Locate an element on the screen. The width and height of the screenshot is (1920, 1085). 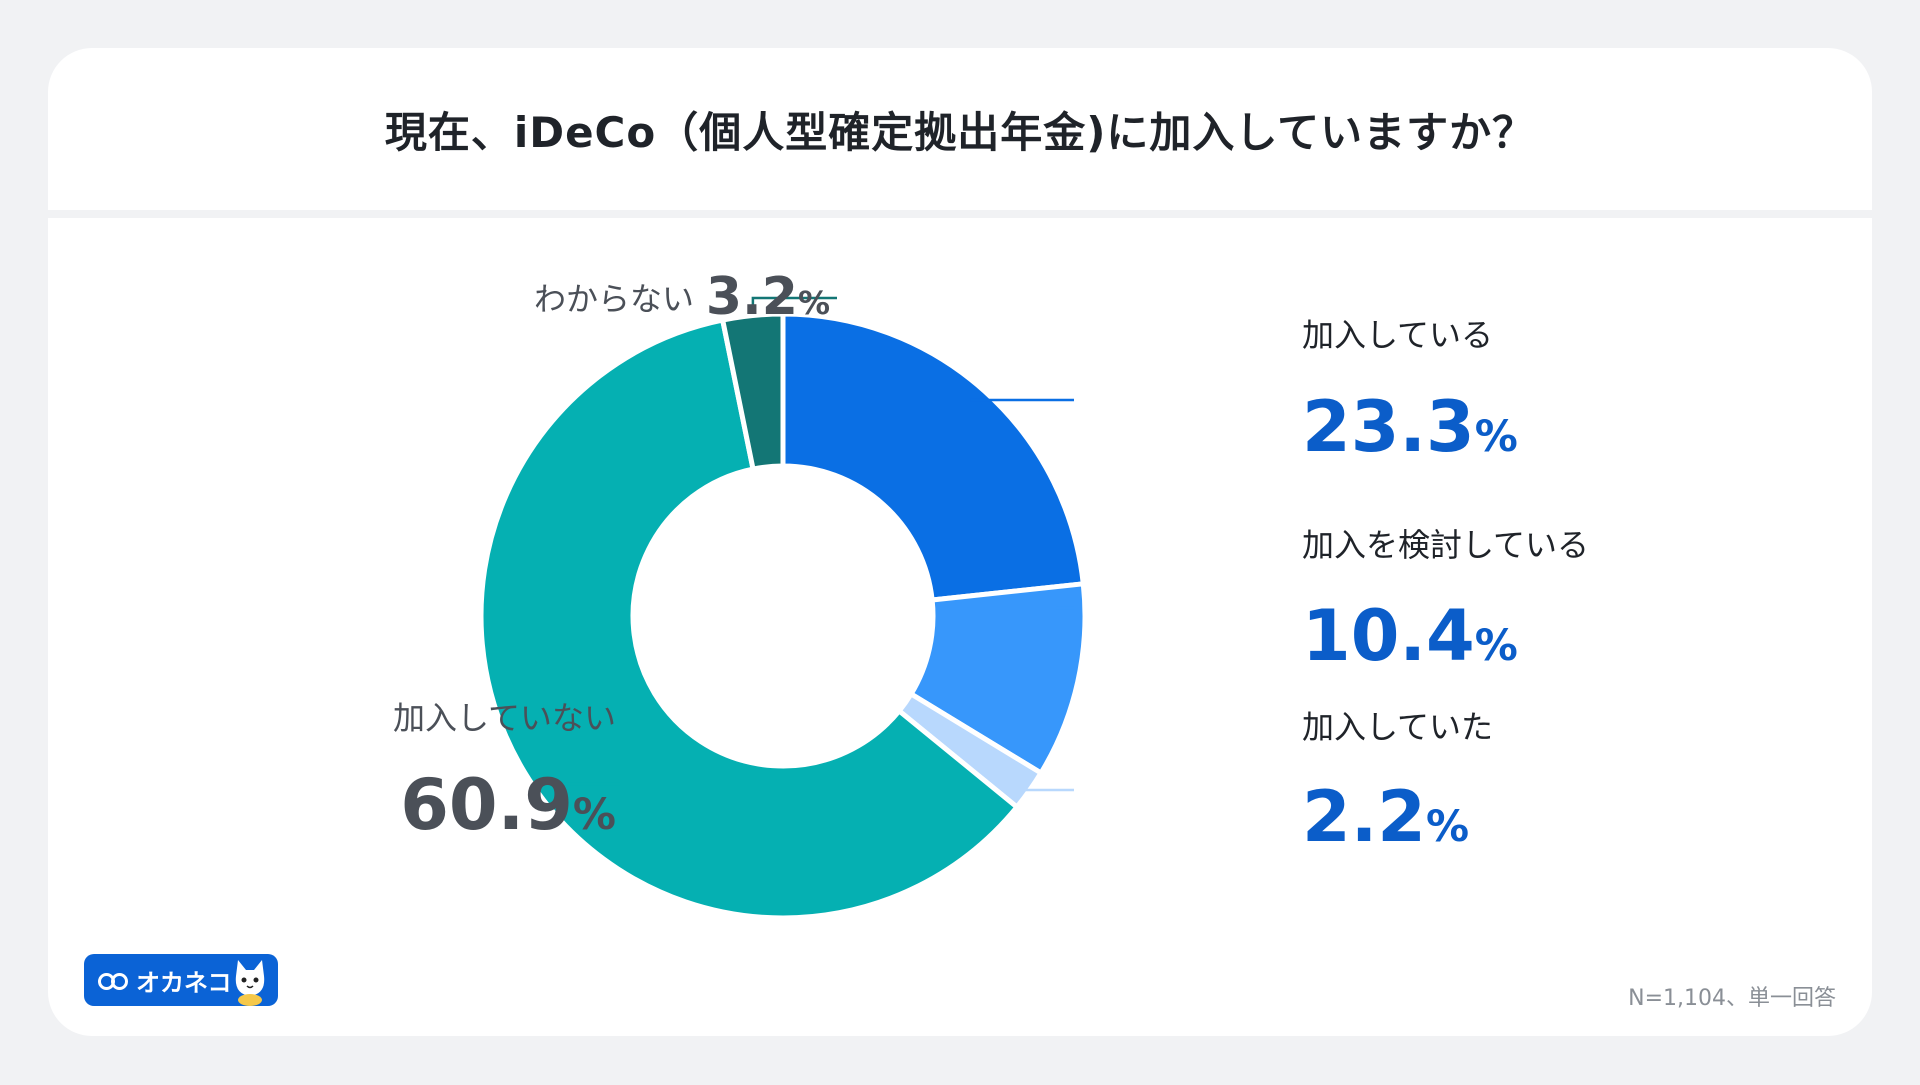
cat-mascot-icon is located at coordinates (250, 983).